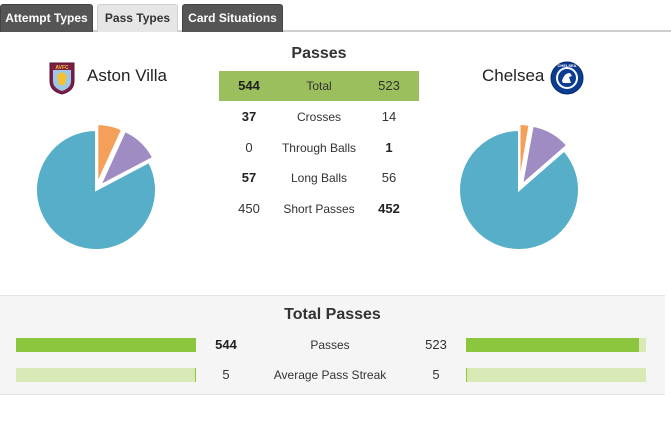  What do you see at coordinates (226, 344) in the screenshot?
I see `home-total-value: 544` at bounding box center [226, 344].